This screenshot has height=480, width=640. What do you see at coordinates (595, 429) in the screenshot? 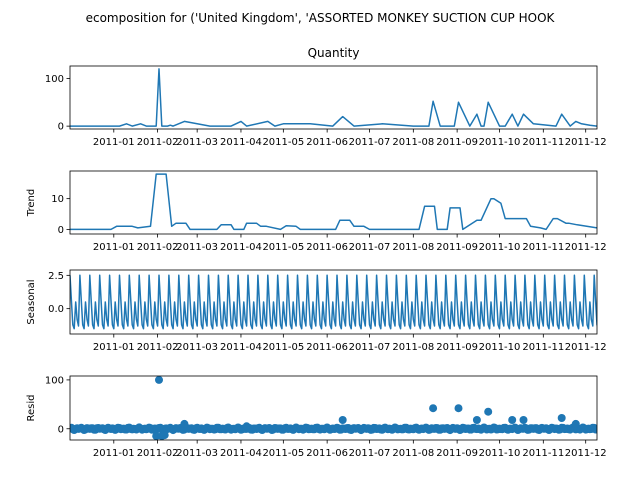
I see `resid-point` at bounding box center [595, 429].